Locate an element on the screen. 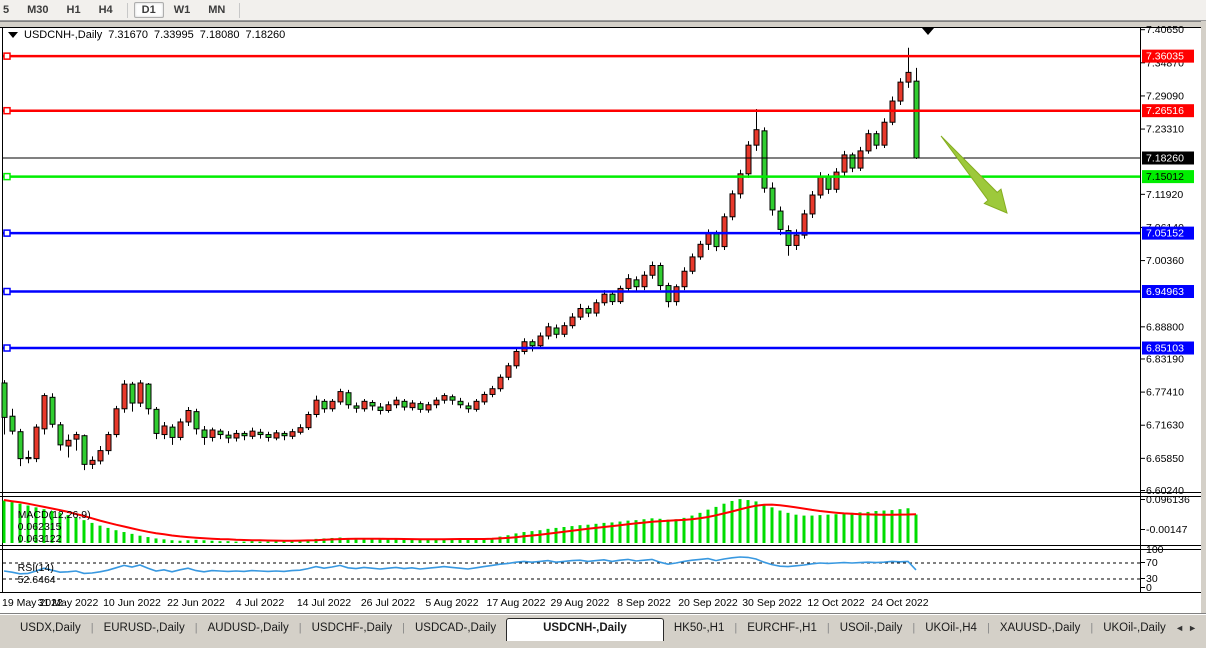 The height and width of the screenshot is (648, 1206). tab-ukoildaily: UKOil-,Daily is located at coordinates (1134, 628).